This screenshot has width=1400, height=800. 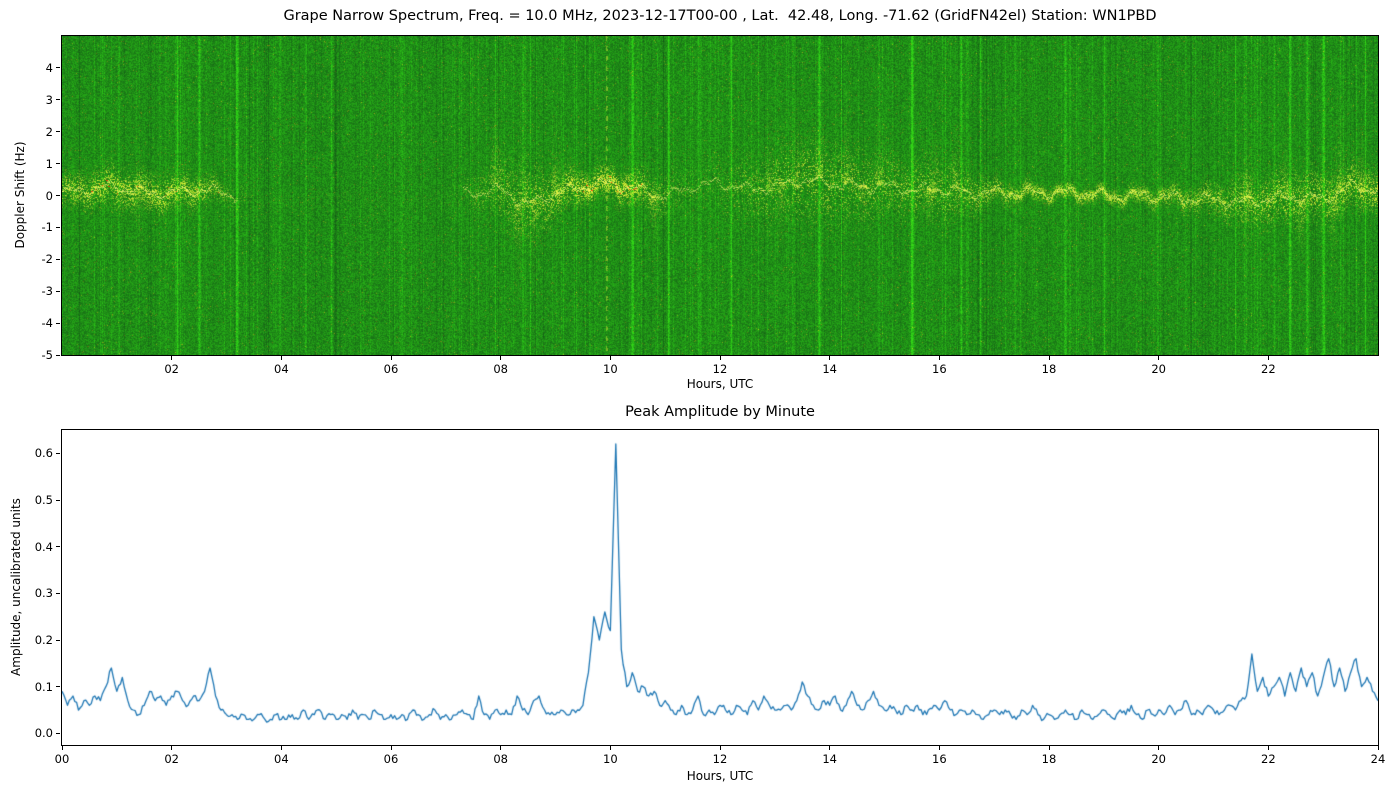 I want to click on y-tick-label: -2, so click(x=47, y=259).